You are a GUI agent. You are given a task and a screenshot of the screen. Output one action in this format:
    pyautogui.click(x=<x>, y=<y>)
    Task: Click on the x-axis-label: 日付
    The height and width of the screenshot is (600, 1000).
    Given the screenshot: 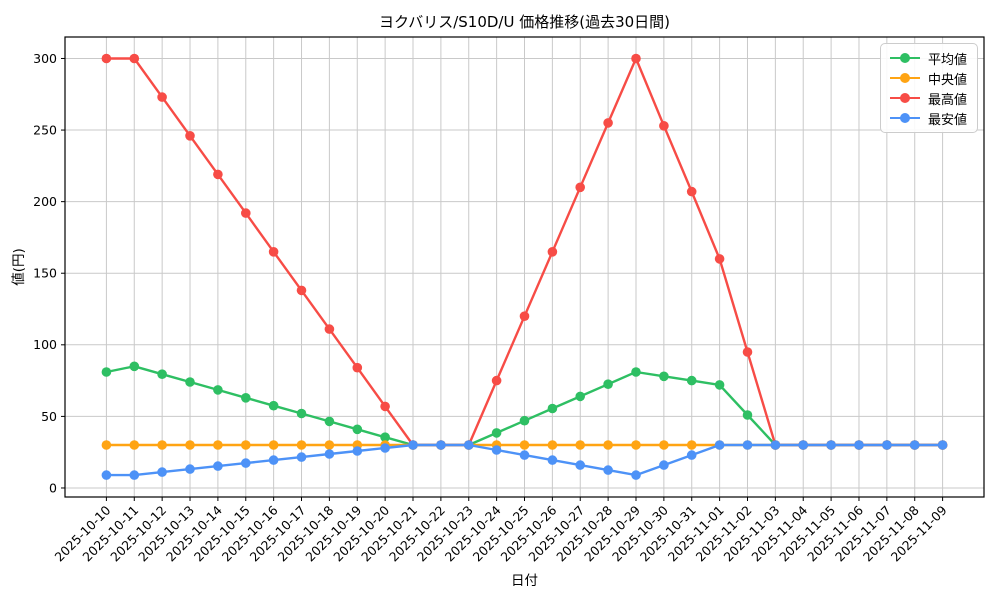 What is the action you would take?
    pyautogui.click(x=524, y=581)
    